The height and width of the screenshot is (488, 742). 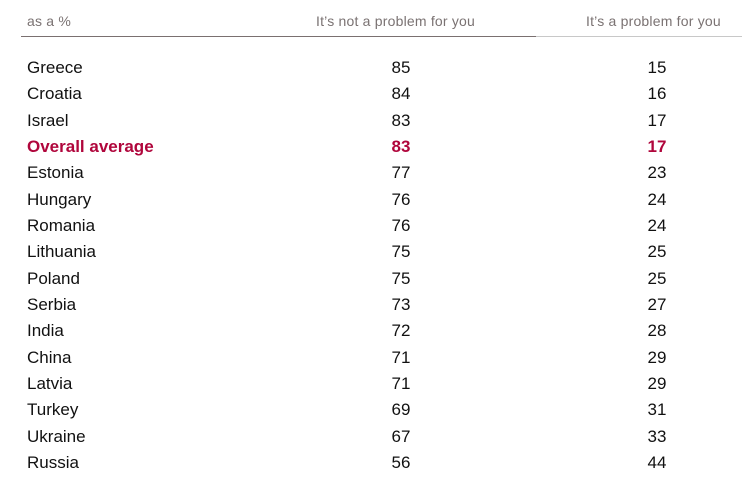 What do you see at coordinates (657, 410) in the screenshot?
I see `problem-value: 31` at bounding box center [657, 410].